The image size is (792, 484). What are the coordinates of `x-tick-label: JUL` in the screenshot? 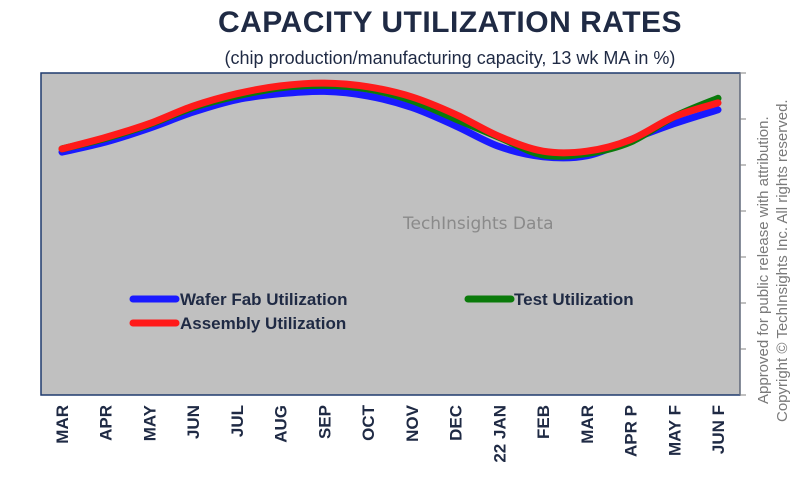 It's located at (237, 421).